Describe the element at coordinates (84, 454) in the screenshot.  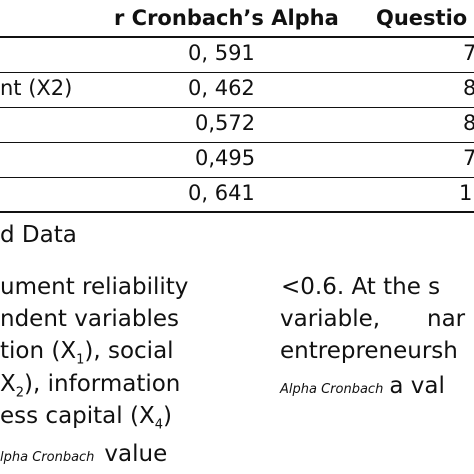
I see `text-line: lpha Cronbach value` at that location.